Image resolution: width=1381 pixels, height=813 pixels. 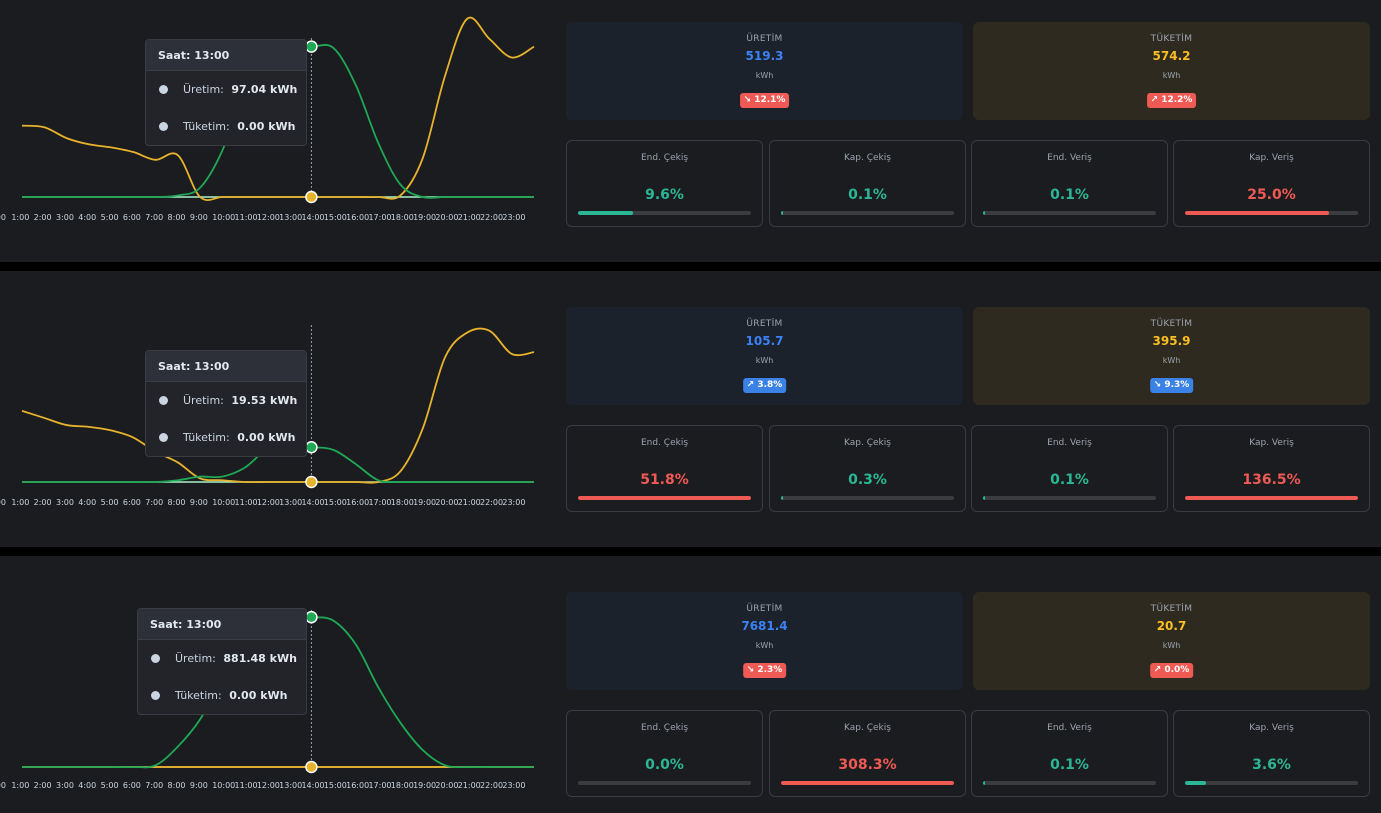 What do you see at coordinates (1171, 56) in the screenshot?
I see `tuketim-value: 574.2` at bounding box center [1171, 56].